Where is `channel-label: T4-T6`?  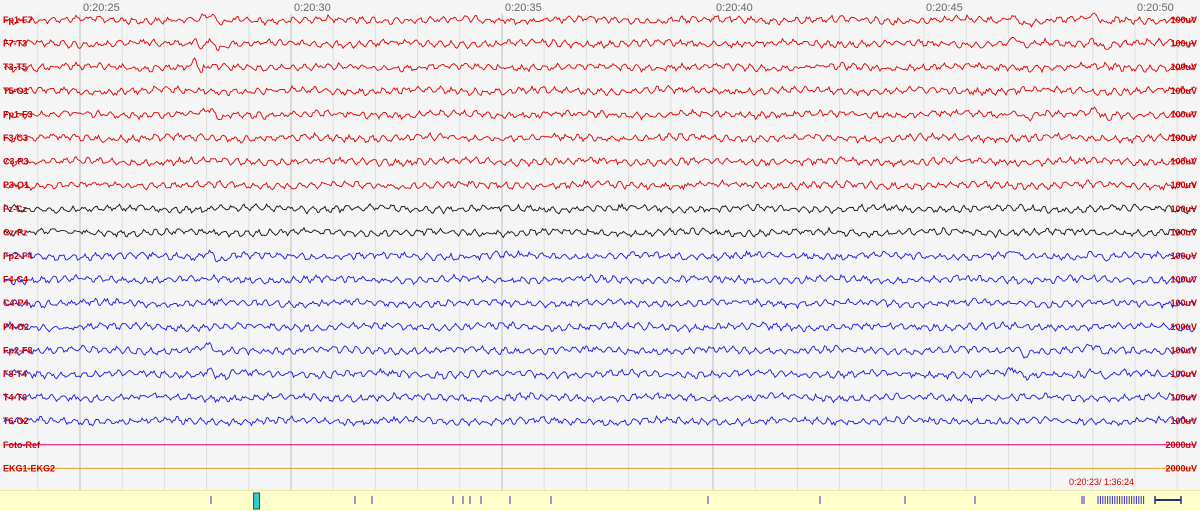
channel-label: T4-T6 is located at coordinates (15, 398).